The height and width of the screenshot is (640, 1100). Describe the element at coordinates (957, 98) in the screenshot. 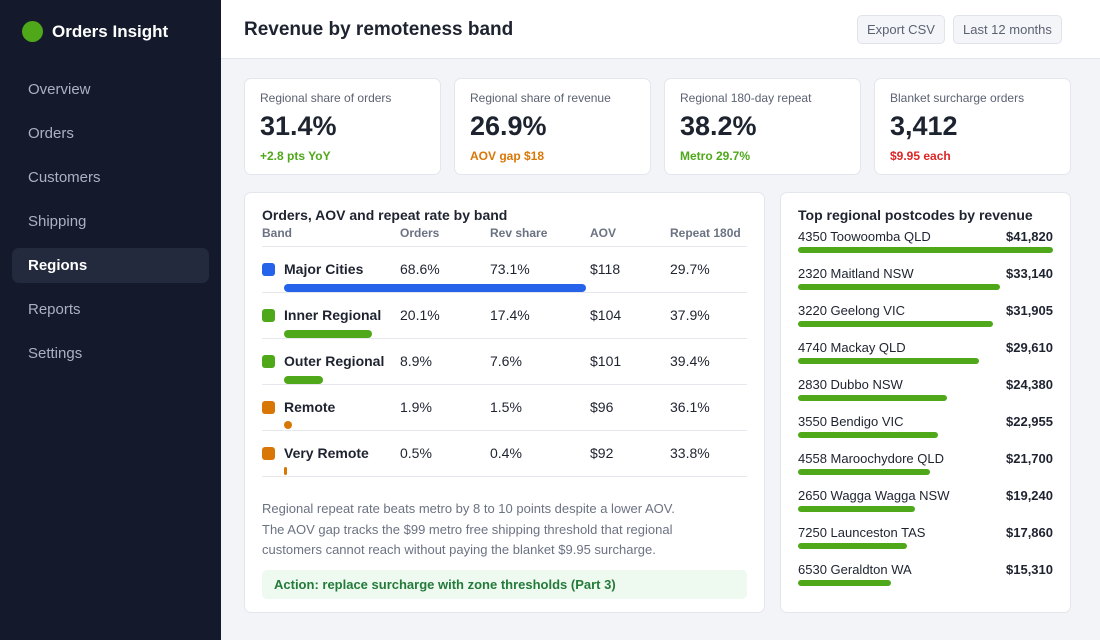

I see `kpi-label: Blanket surcharge orders` at that location.